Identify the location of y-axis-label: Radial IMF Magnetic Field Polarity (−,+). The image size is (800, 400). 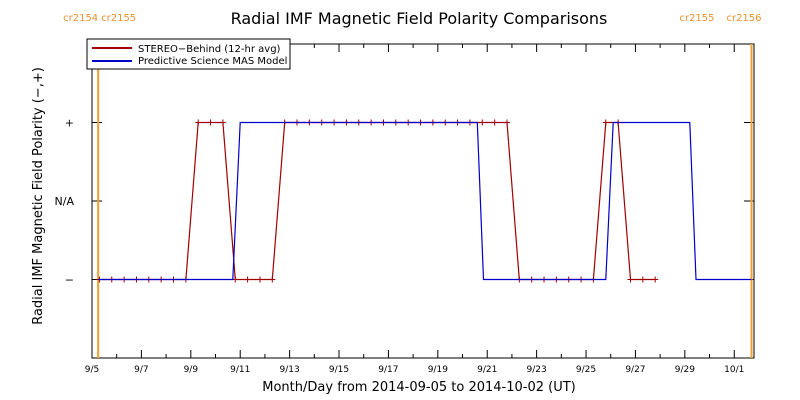
(38, 196).